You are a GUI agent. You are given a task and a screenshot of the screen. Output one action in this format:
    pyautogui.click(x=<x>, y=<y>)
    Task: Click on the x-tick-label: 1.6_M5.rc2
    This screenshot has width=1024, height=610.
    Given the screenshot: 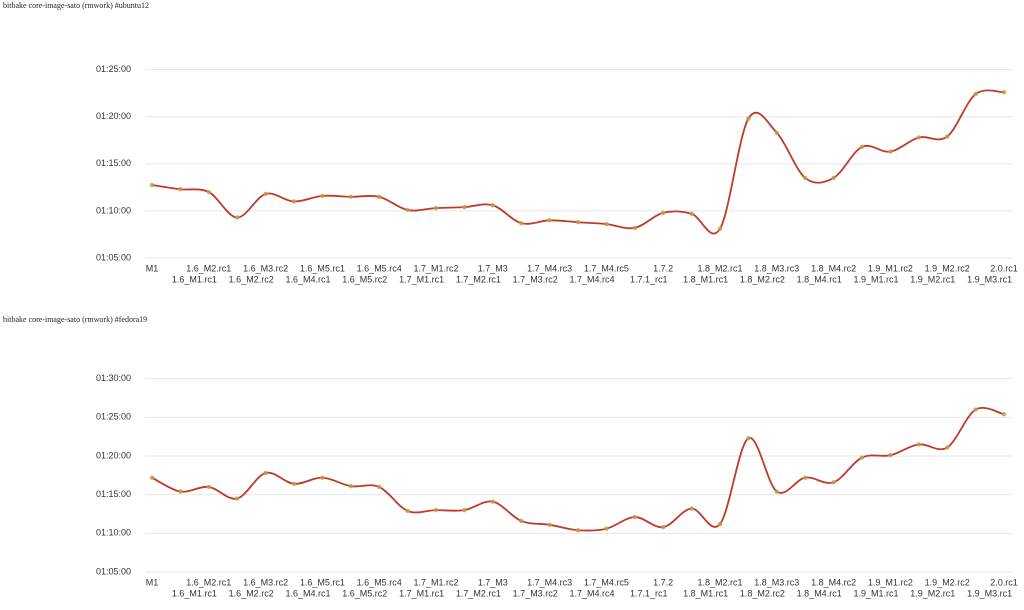 What is the action you would take?
    pyautogui.click(x=364, y=593)
    